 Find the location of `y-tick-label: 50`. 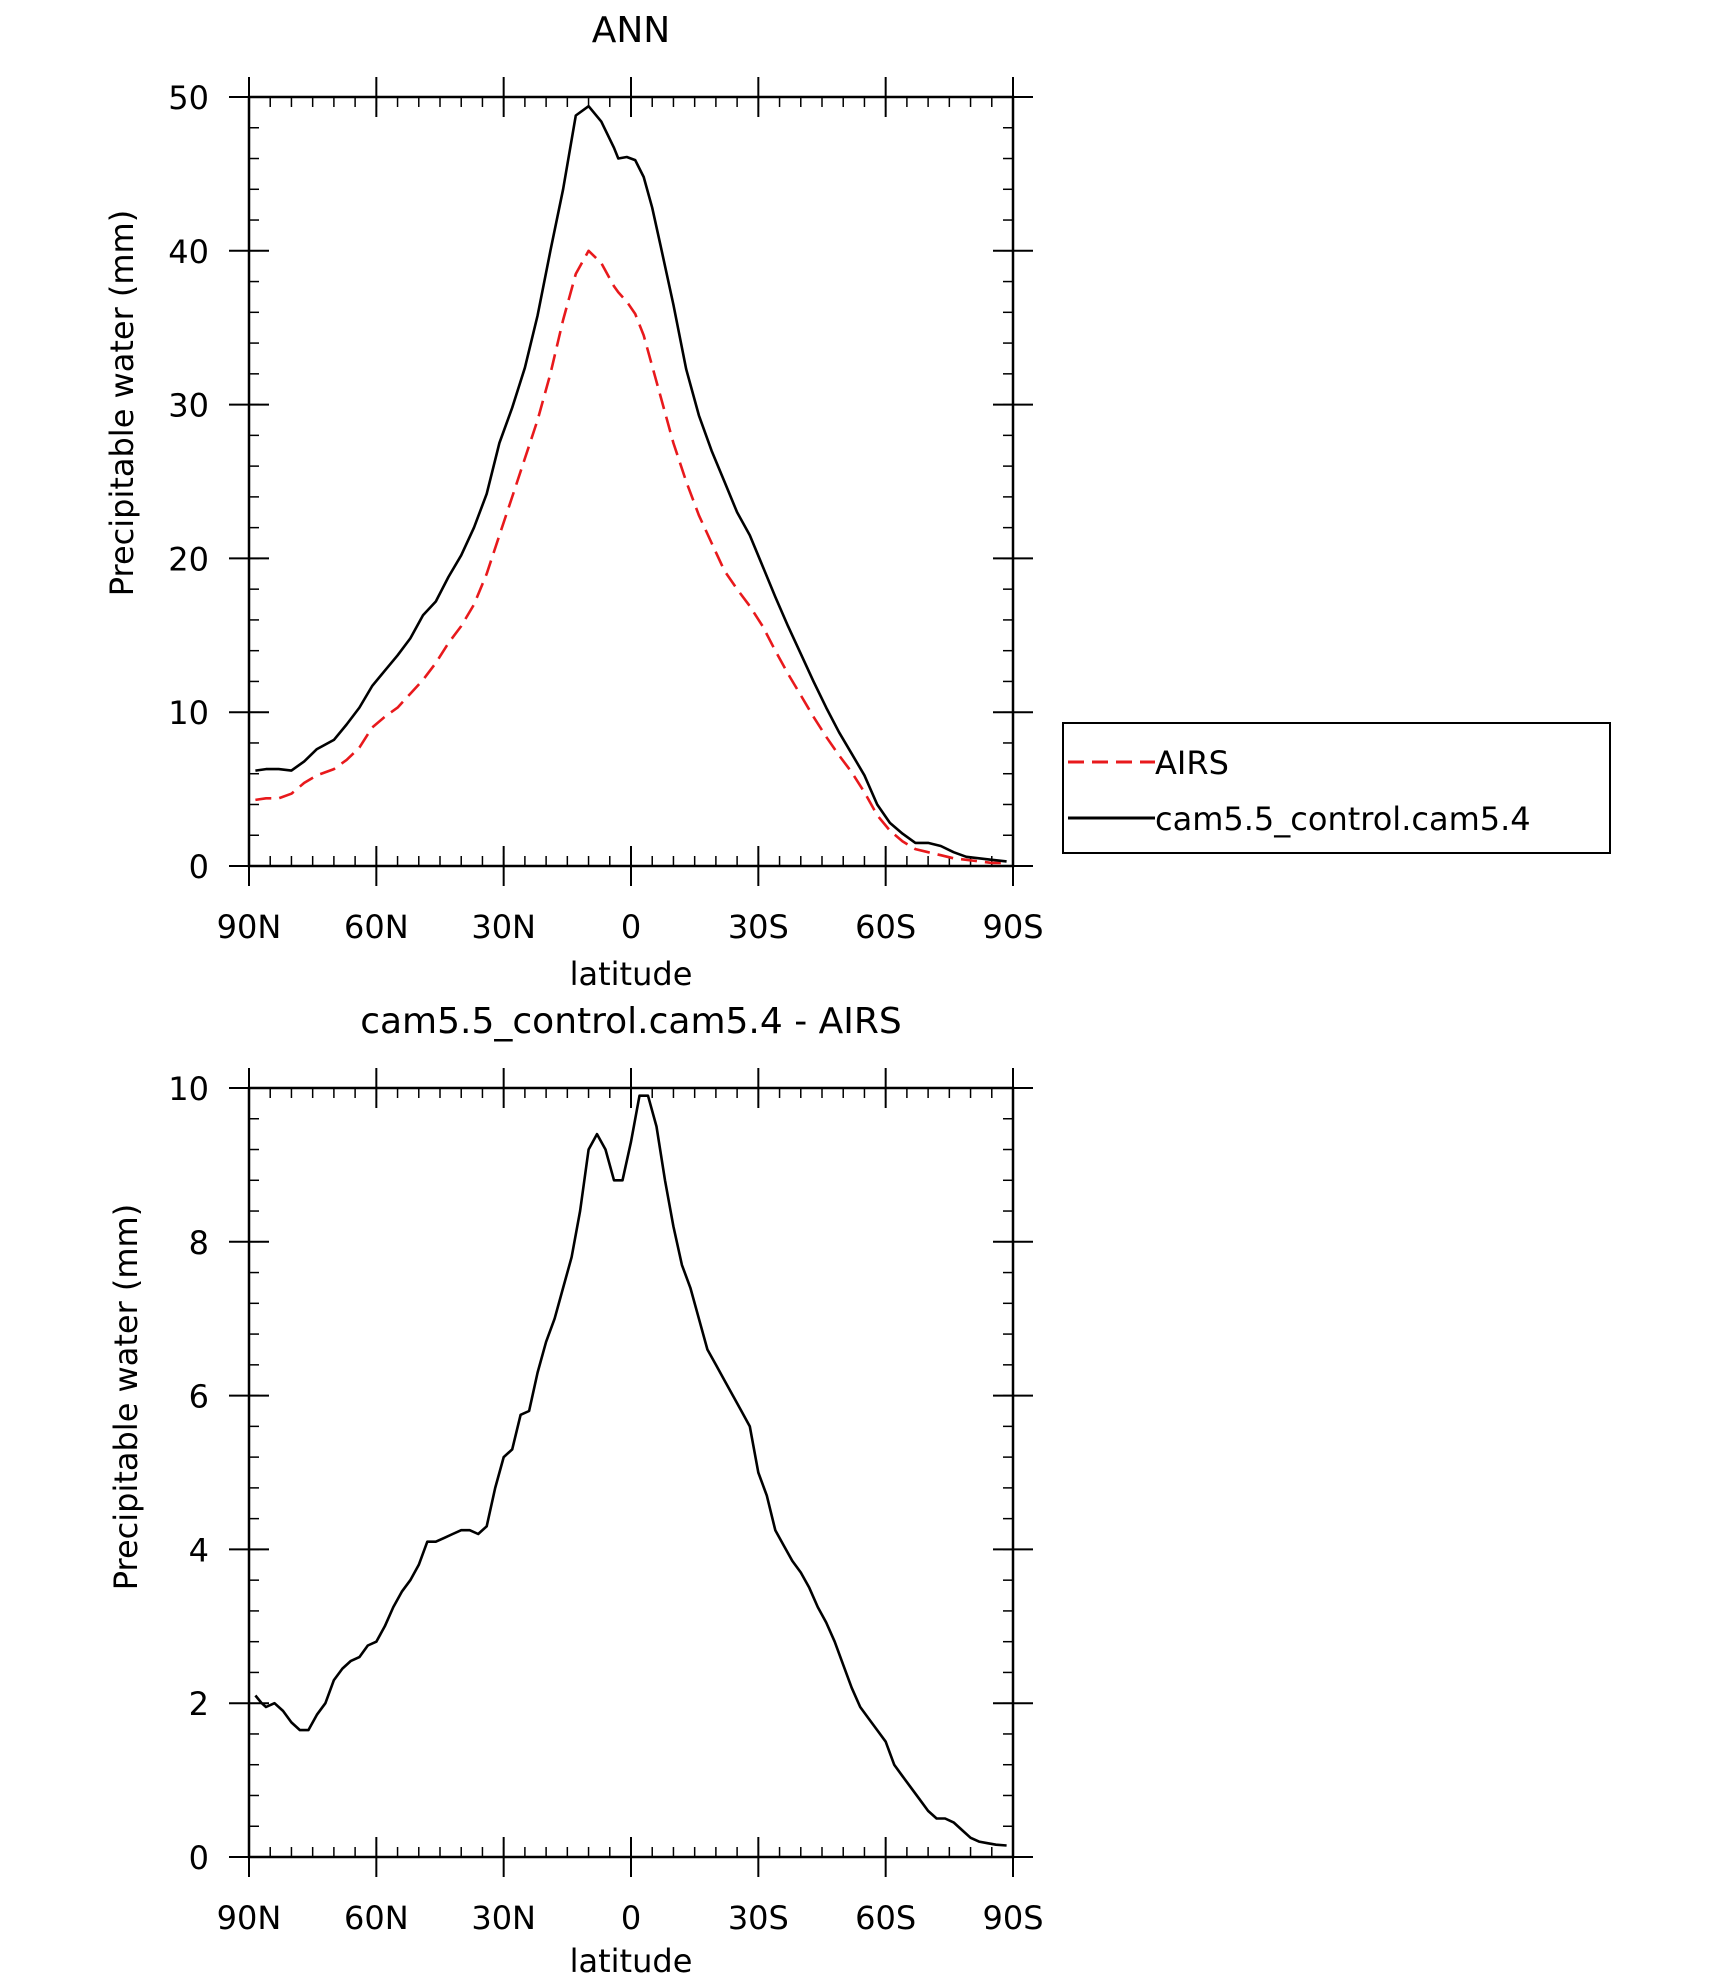

y-tick-label: 50 is located at coordinates (188, 98).